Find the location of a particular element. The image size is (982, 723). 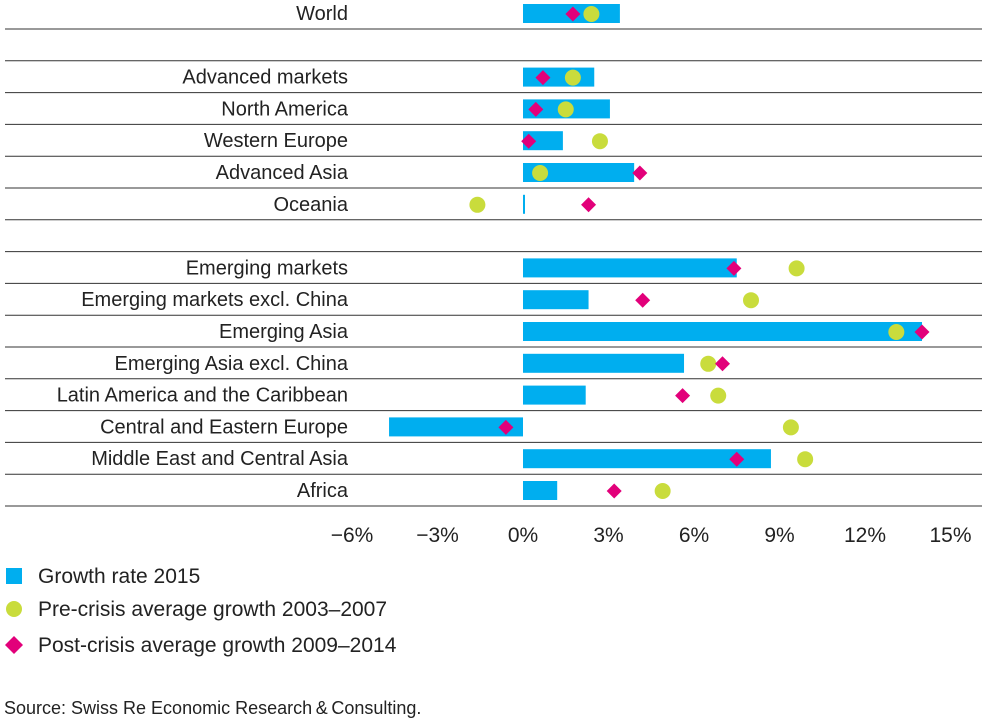

category-label: Emerging Asia is located at coordinates (284, 332).